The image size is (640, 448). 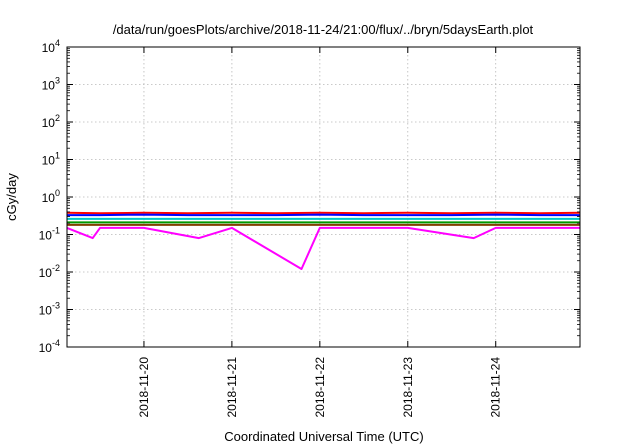 I want to click on series-group, so click(x=323, y=240).